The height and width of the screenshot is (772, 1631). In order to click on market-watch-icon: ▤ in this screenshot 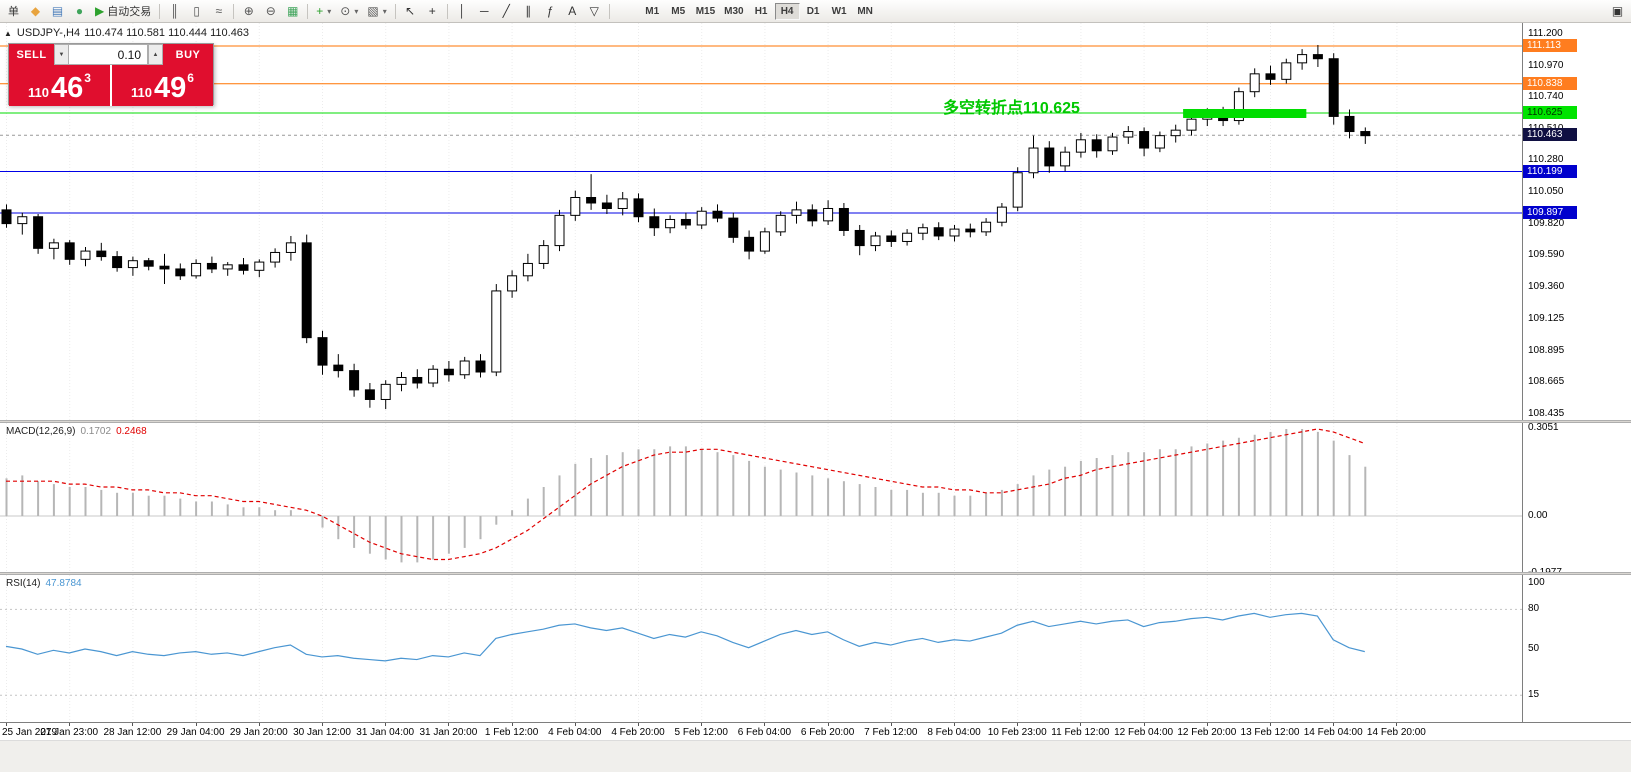, I will do `click(57, 11)`.